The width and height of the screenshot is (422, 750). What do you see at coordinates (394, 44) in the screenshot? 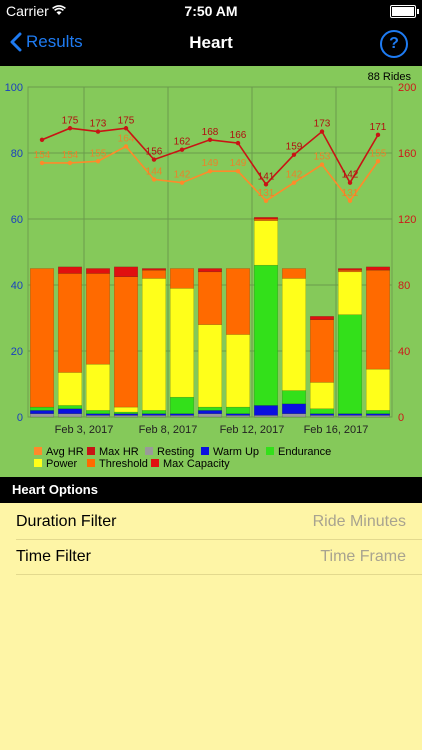
I see `help-icon: ?` at bounding box center [394, 44].